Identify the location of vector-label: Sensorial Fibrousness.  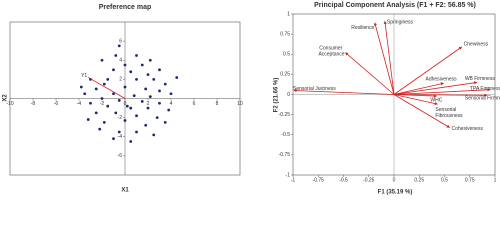
(449, 113).